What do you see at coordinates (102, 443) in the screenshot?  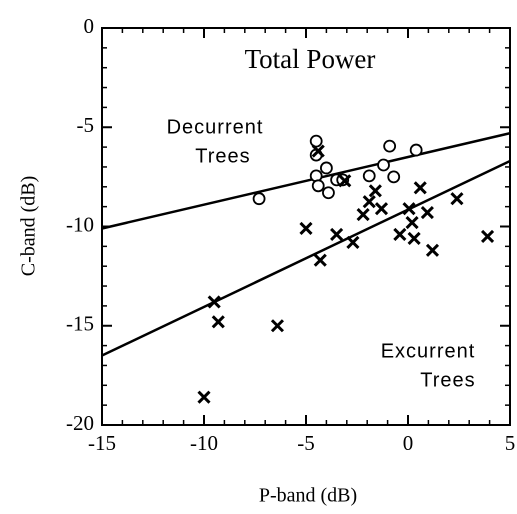 I see `x-tick-label: -15` at bounding box center [102, 443].